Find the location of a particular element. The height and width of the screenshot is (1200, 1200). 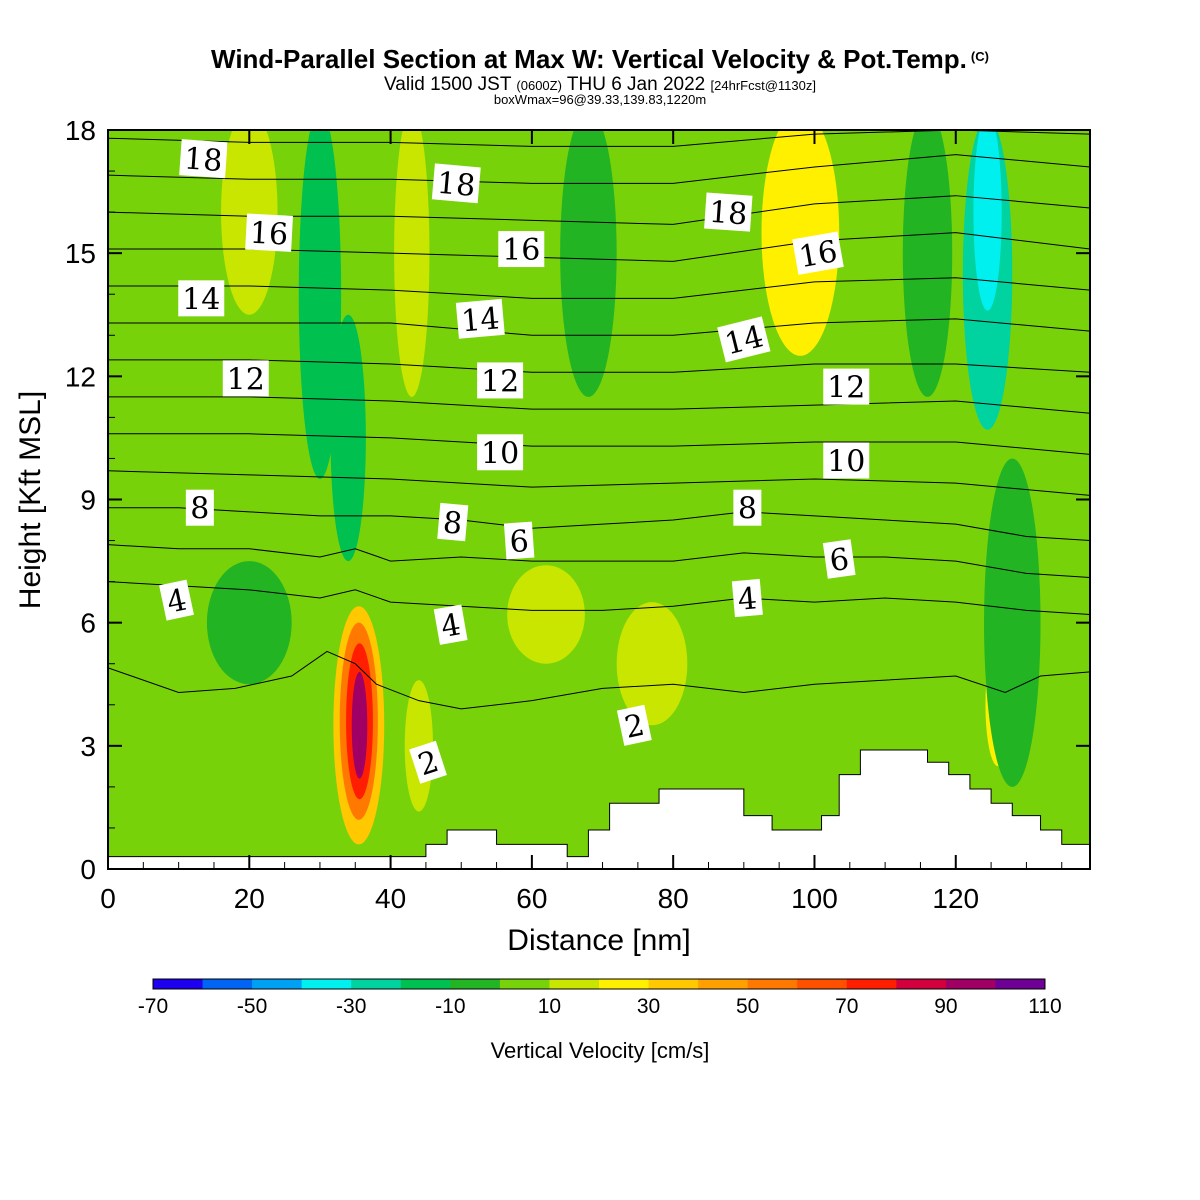

contour-label-text: 10 is located at coordinates (846, 461).